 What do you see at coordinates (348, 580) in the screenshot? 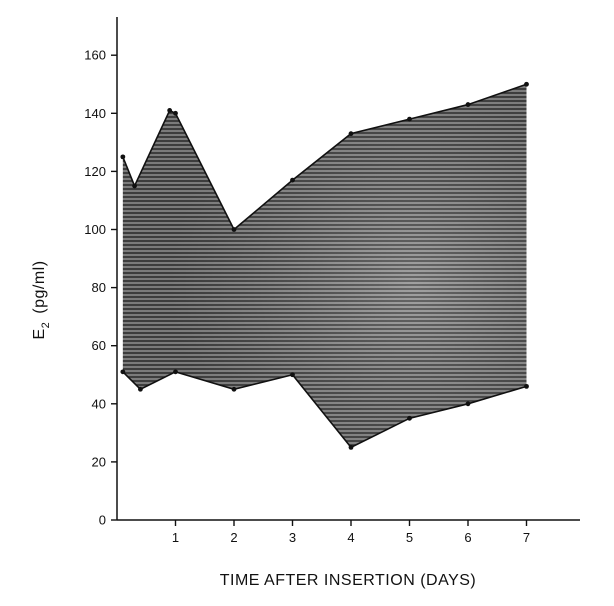
I see `x-axis-title: TIME AFTER INSERTION (DAYS)` at bounding box center [348, 580].